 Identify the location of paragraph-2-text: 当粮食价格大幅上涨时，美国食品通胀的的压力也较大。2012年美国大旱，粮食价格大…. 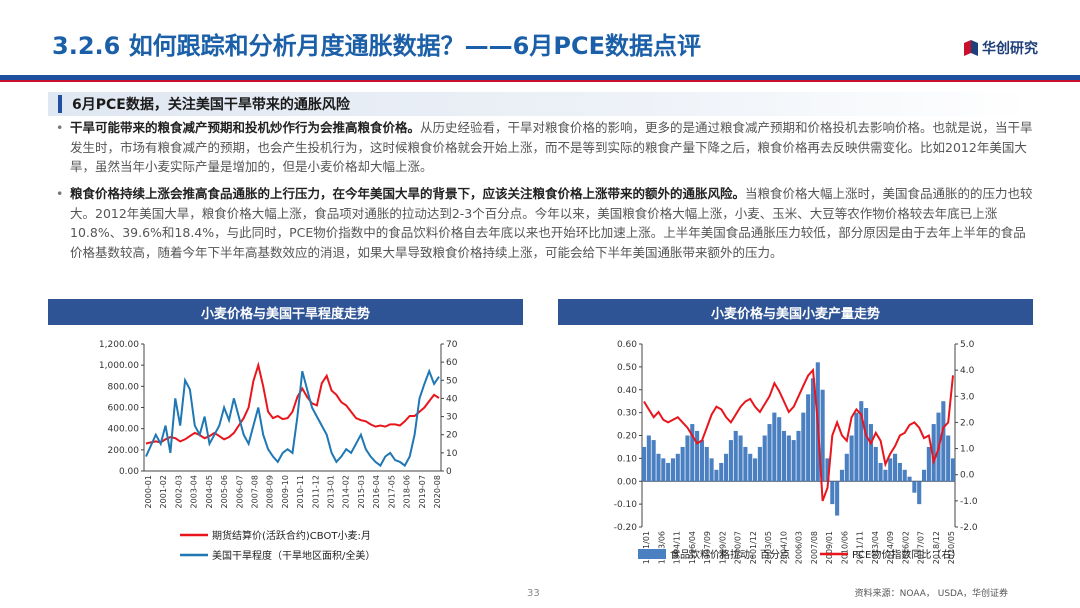
(551, 223).